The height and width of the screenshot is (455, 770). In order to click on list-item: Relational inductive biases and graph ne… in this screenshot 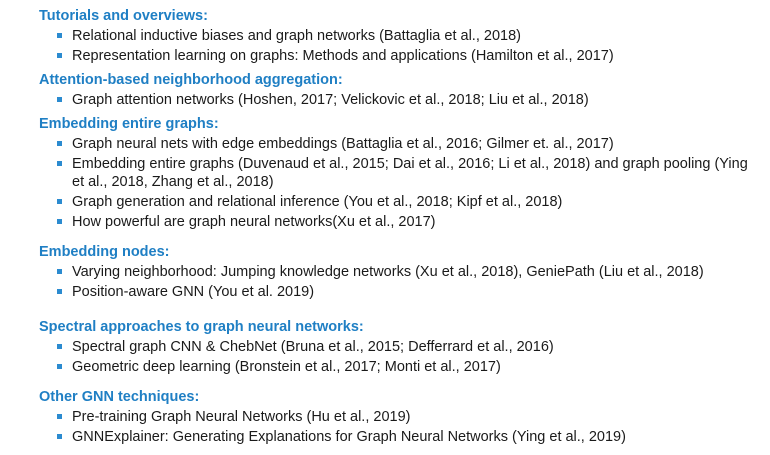, I will do `click(401, 36)`.